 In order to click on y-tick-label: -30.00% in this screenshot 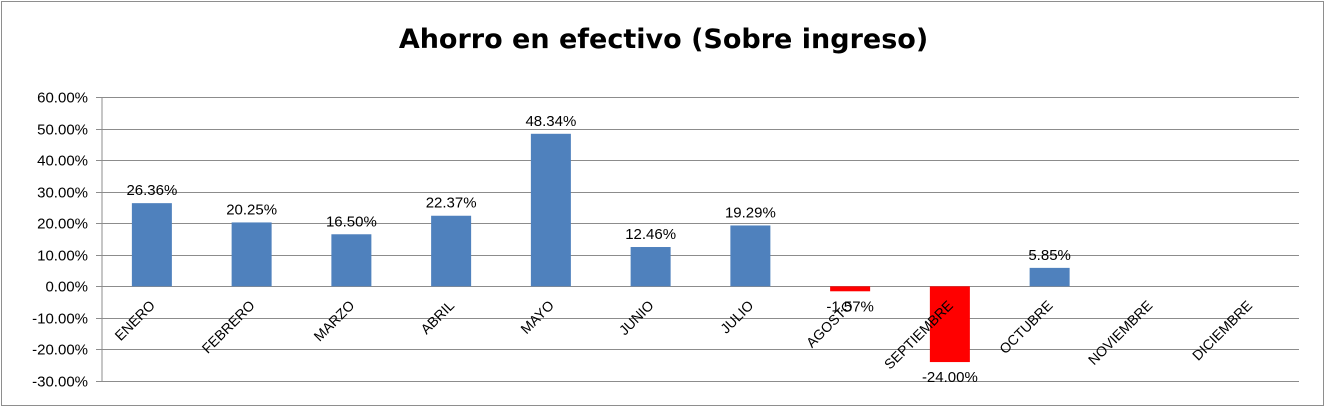, I will do `click(60, 382)`.